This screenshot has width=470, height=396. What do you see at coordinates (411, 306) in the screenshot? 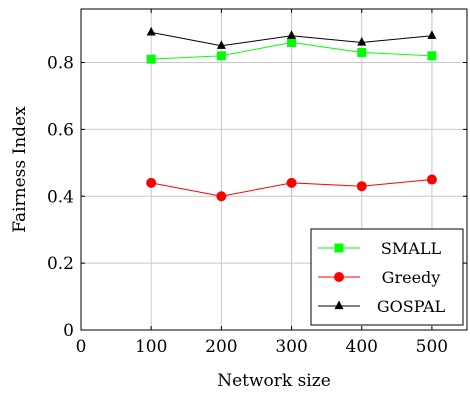
I see `legend-label: GOSPAL` at bounding box center [411, 306].